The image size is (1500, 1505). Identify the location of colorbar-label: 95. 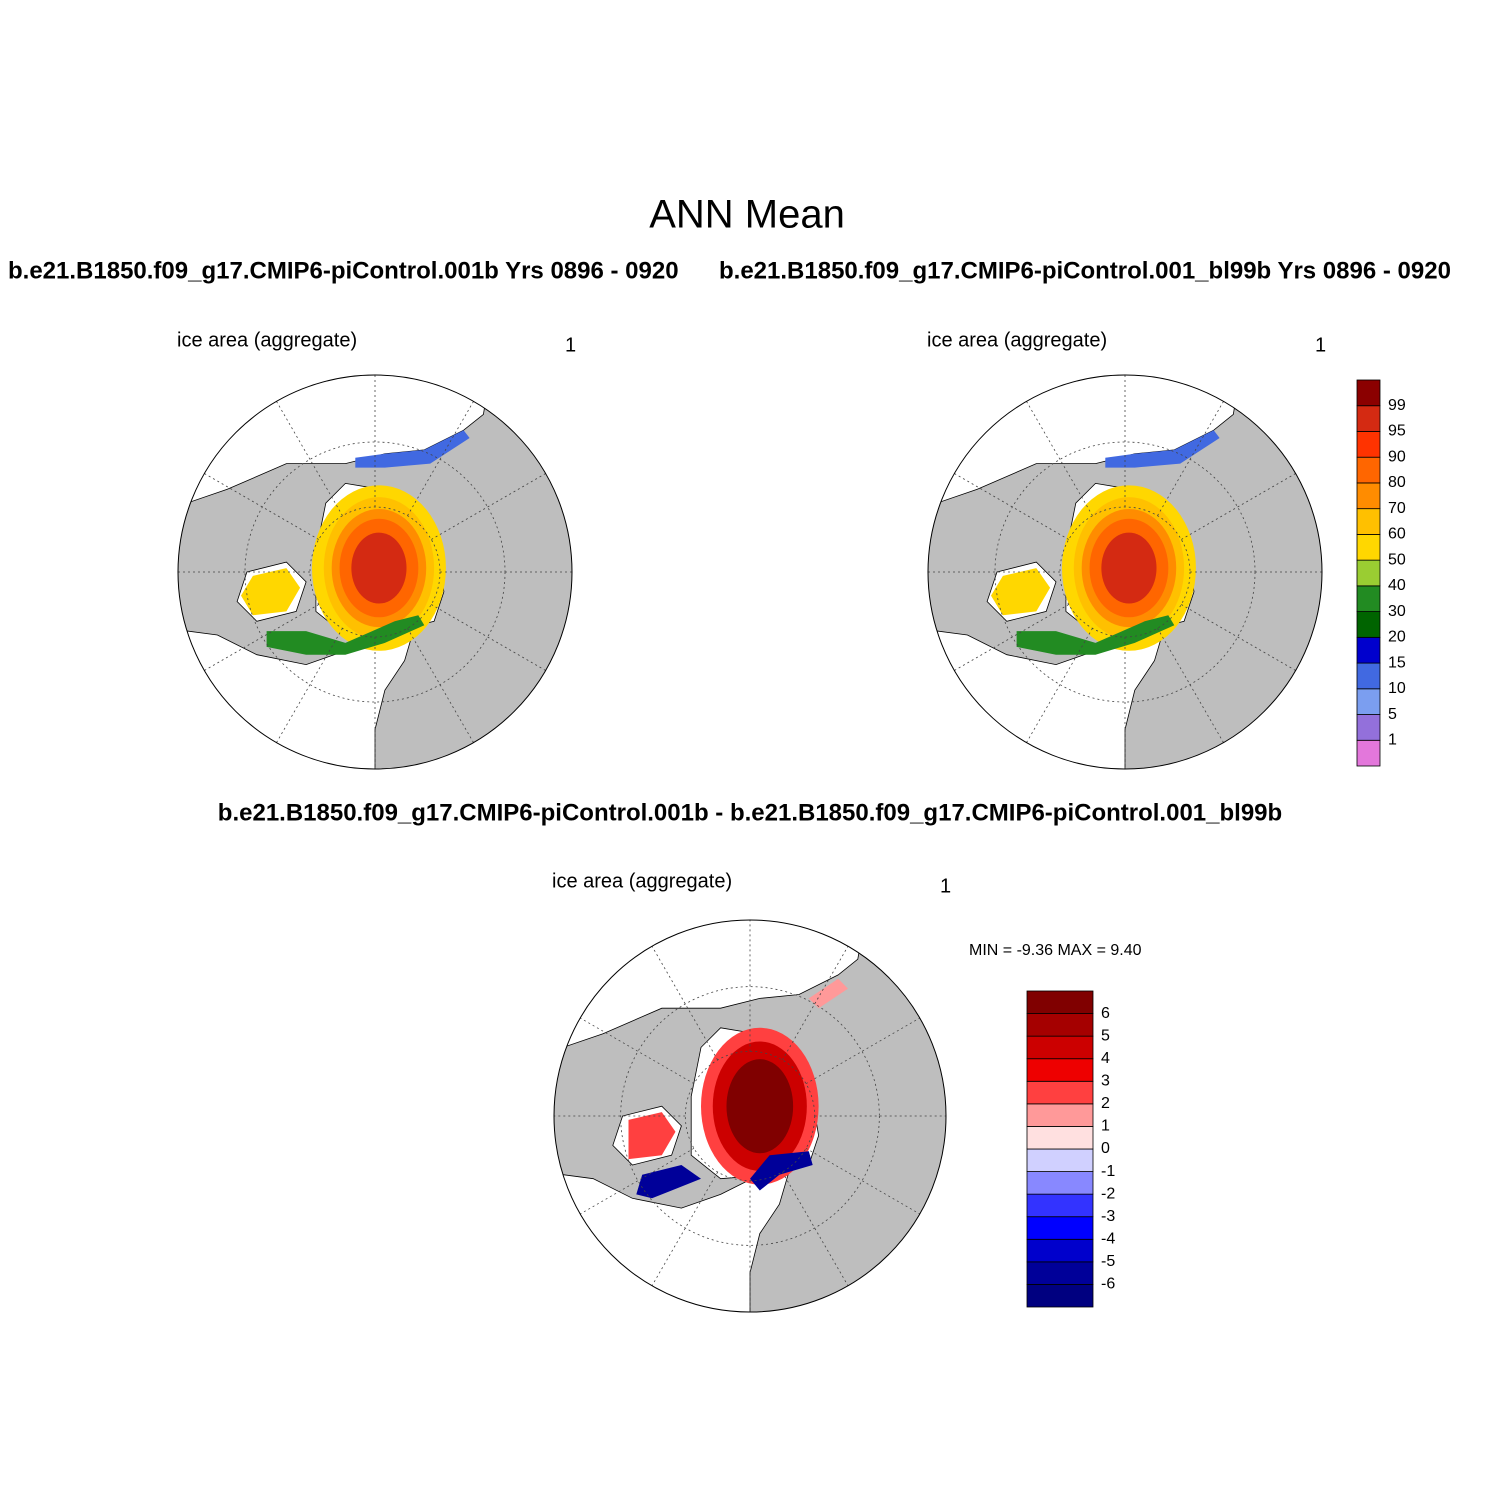
(1397, 431).